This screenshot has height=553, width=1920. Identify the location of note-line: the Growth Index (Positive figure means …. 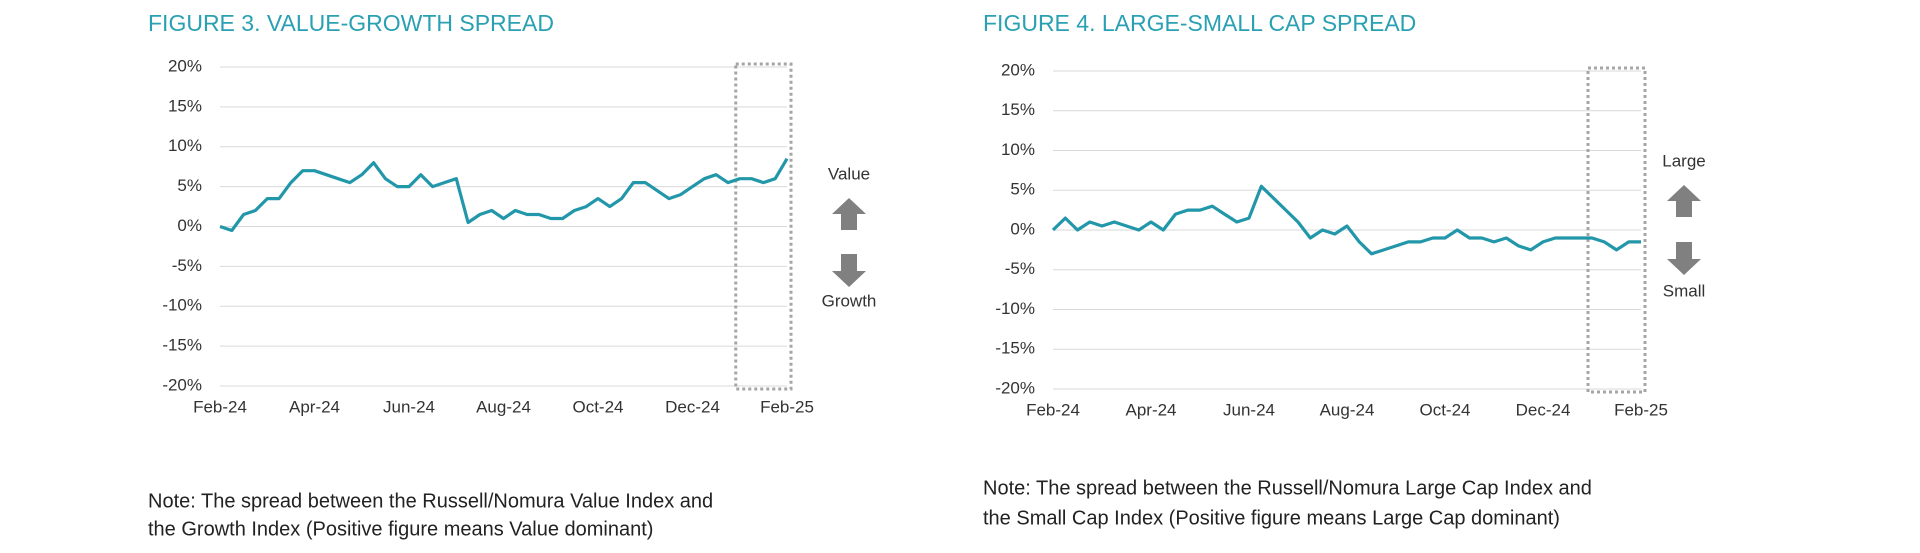
(400, 529).